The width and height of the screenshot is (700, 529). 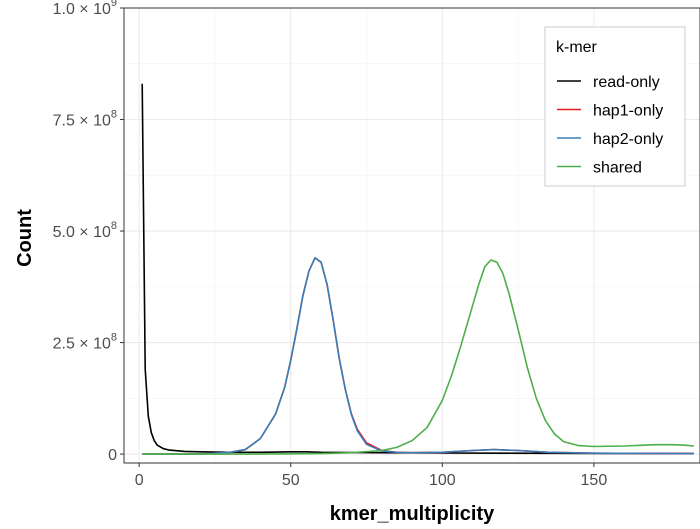 I want to click on legend-label-shared: shared, so click(x=617, y=168).